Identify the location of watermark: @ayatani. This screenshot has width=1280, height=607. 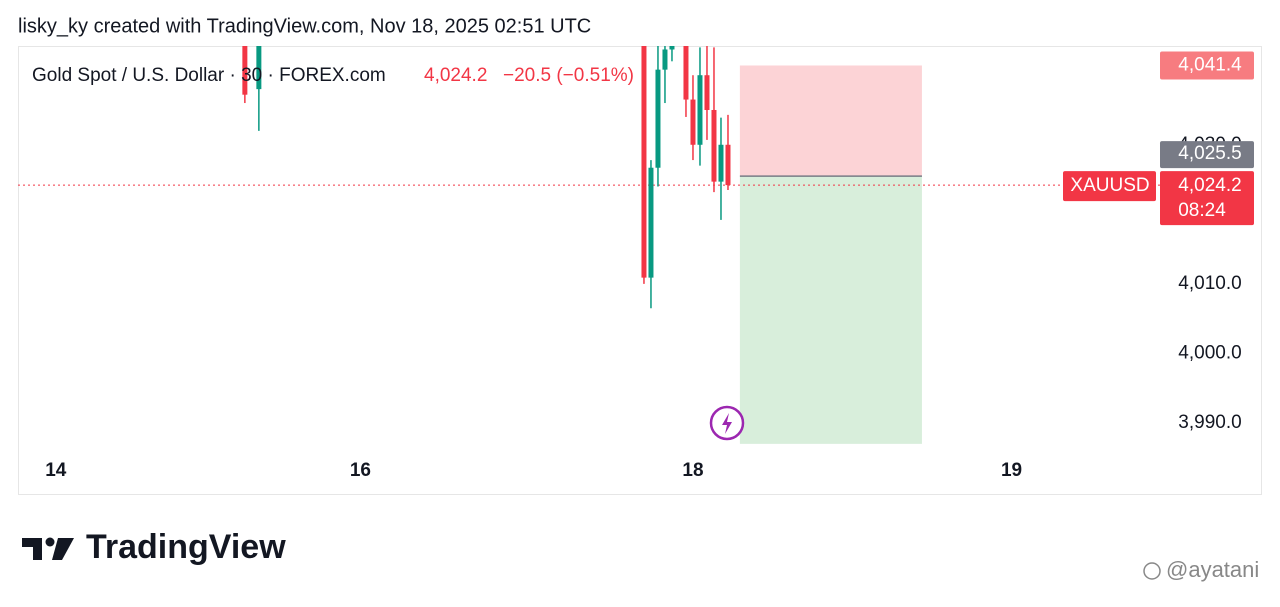
(1201, 569).